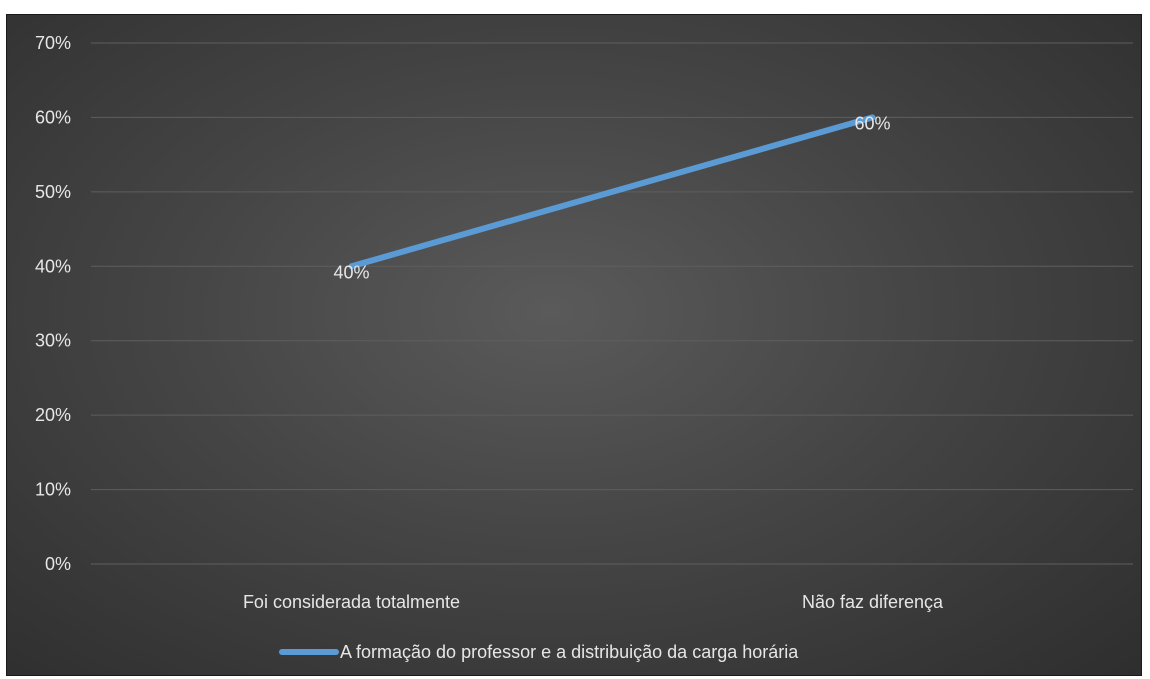 This screenshot has height=679, width=1150. Describe the element at coordinates (351, 272) in the screenshot. I see `data-label: 40%` at that location.